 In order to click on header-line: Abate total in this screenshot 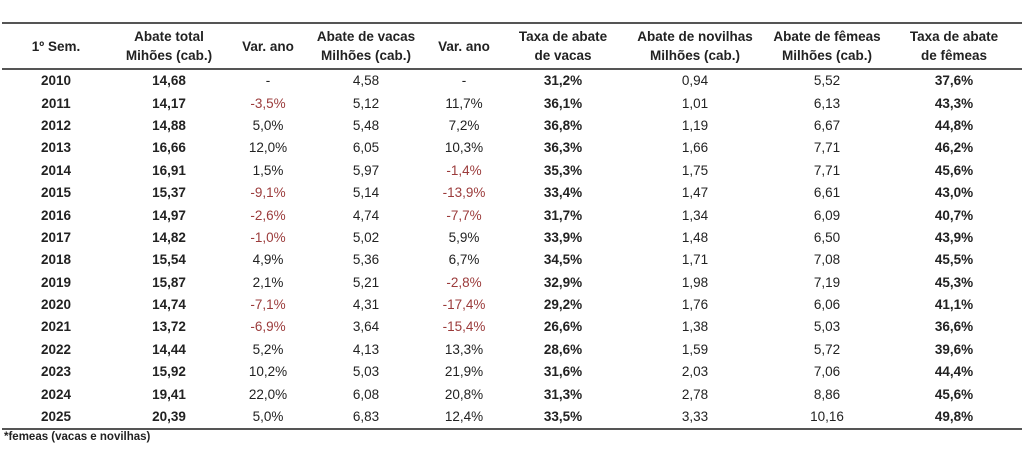, I will do `click(169, 36)`.